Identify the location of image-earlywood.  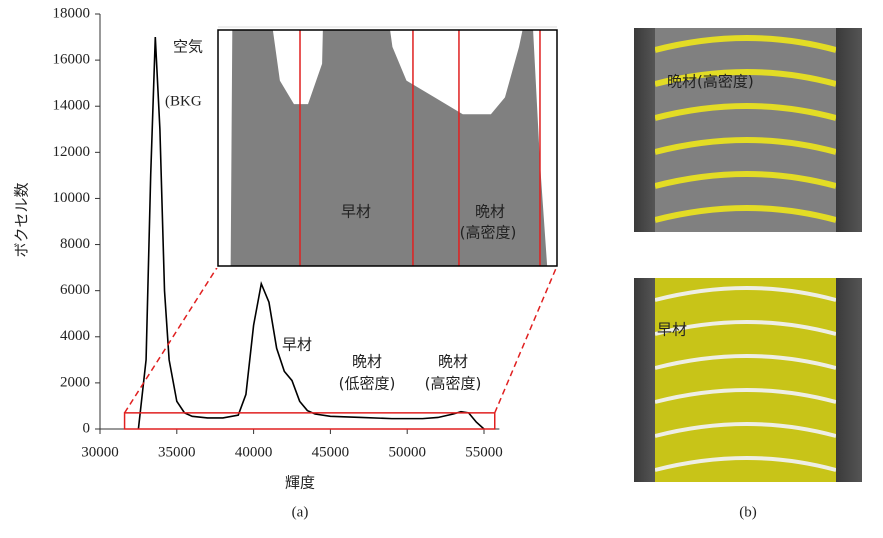
(748, 380).